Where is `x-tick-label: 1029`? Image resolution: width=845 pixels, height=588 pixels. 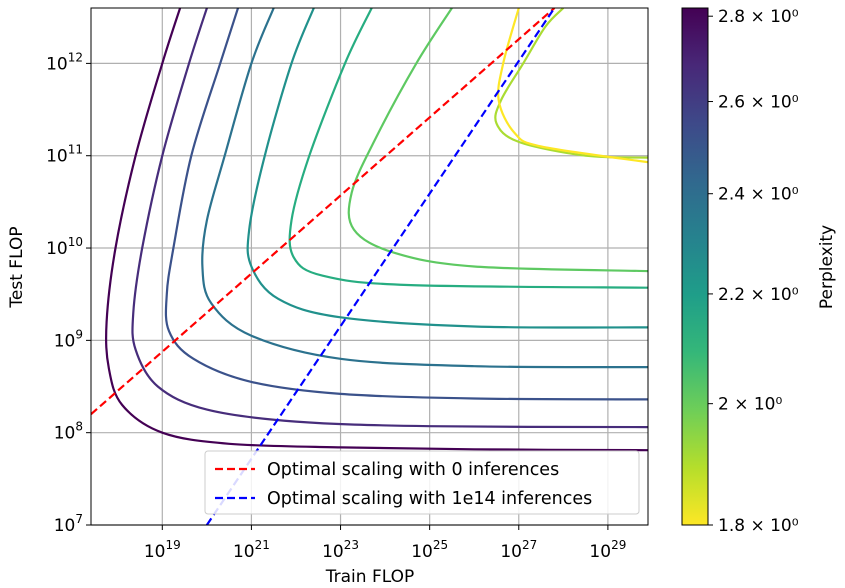 x-tick-label: 1029 is located at coordinates (607, 550).